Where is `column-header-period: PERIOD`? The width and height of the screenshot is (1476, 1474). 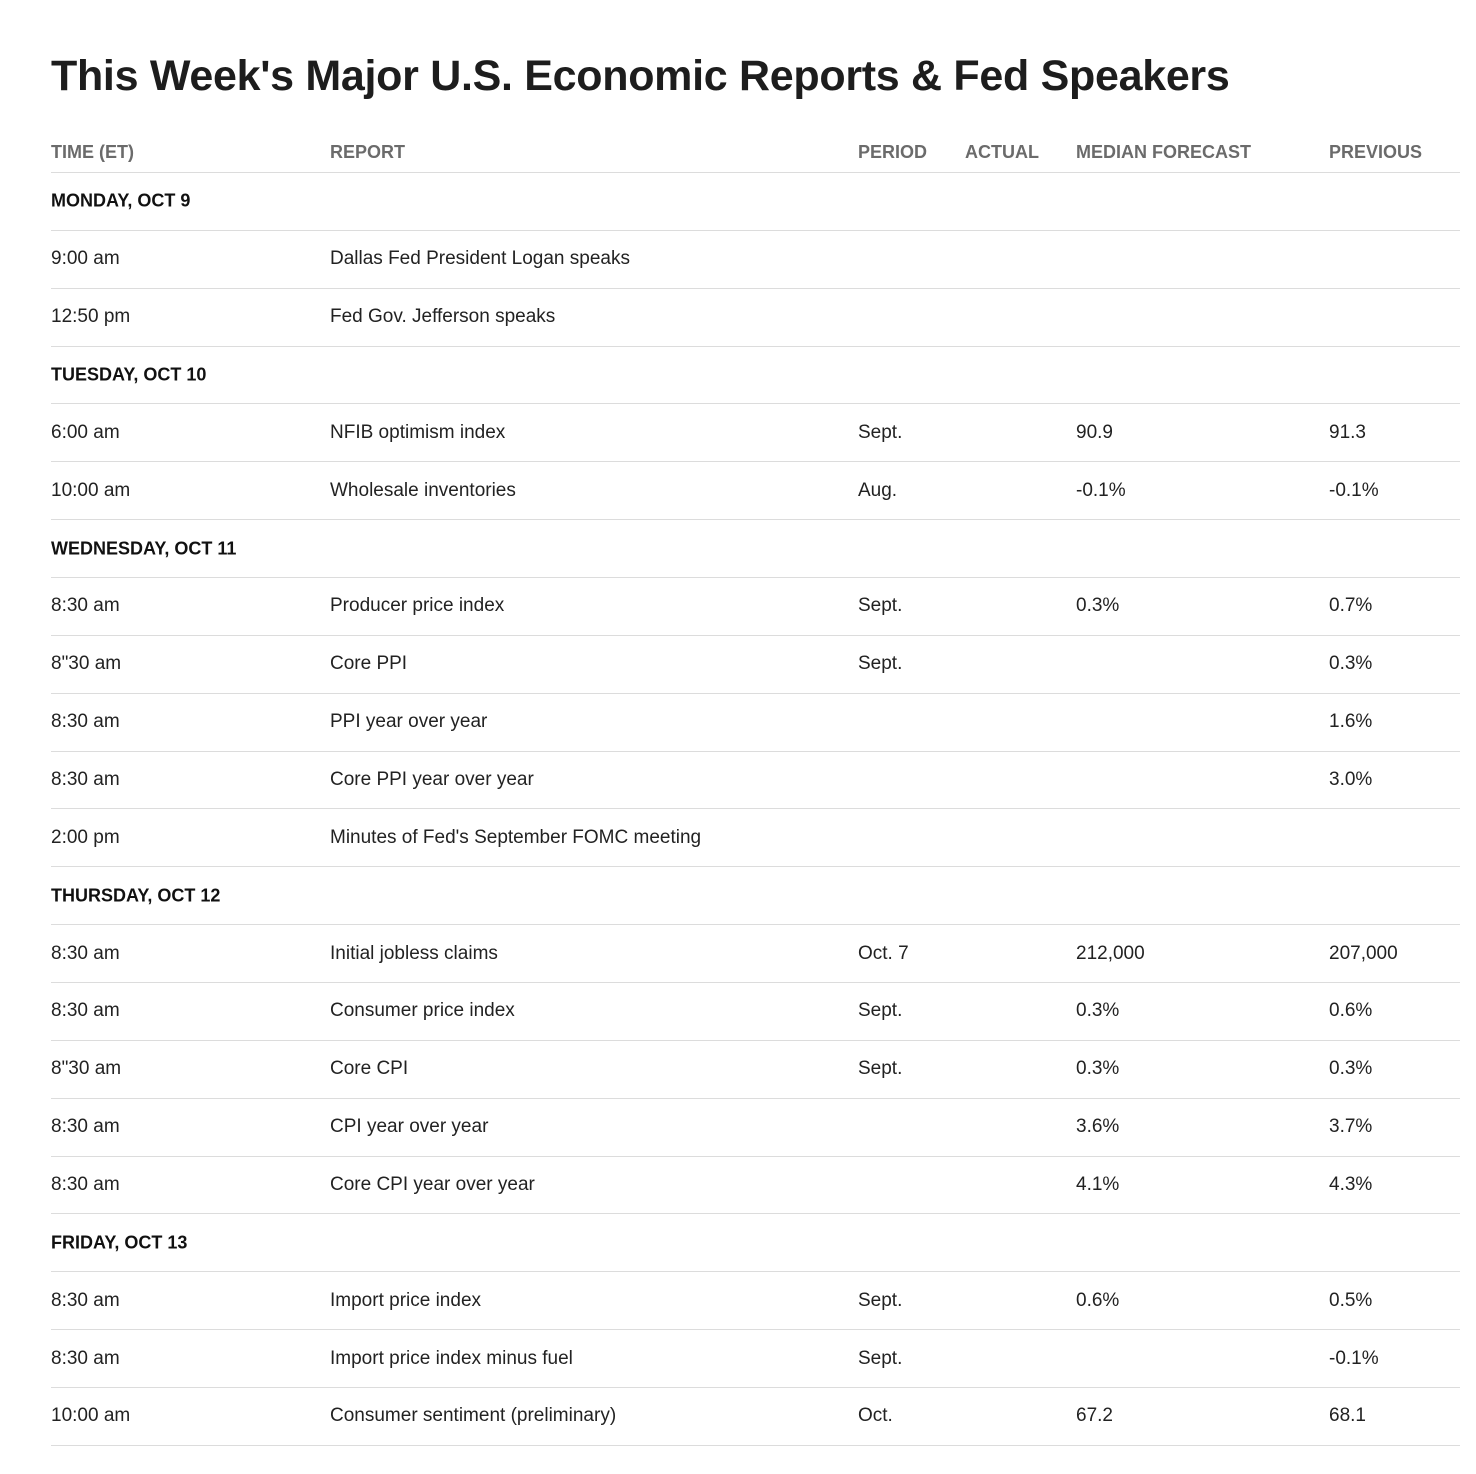 column-header-period: PERIOD is located at coordinates (893, 152).